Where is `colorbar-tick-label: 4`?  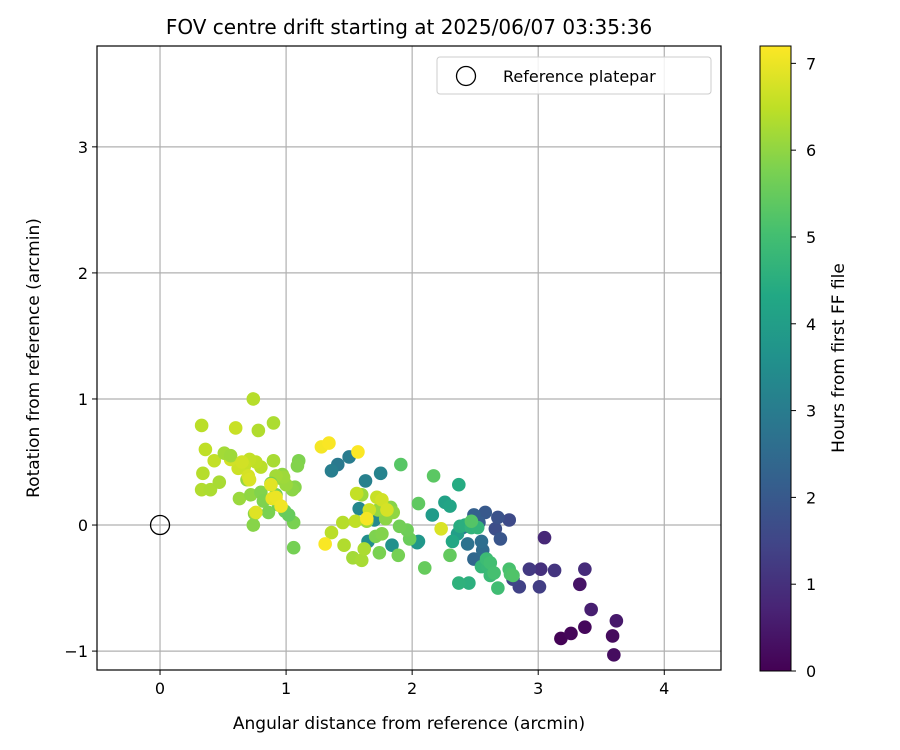
colorbar-tick-label: 4 is located at coordinates (811, 324).